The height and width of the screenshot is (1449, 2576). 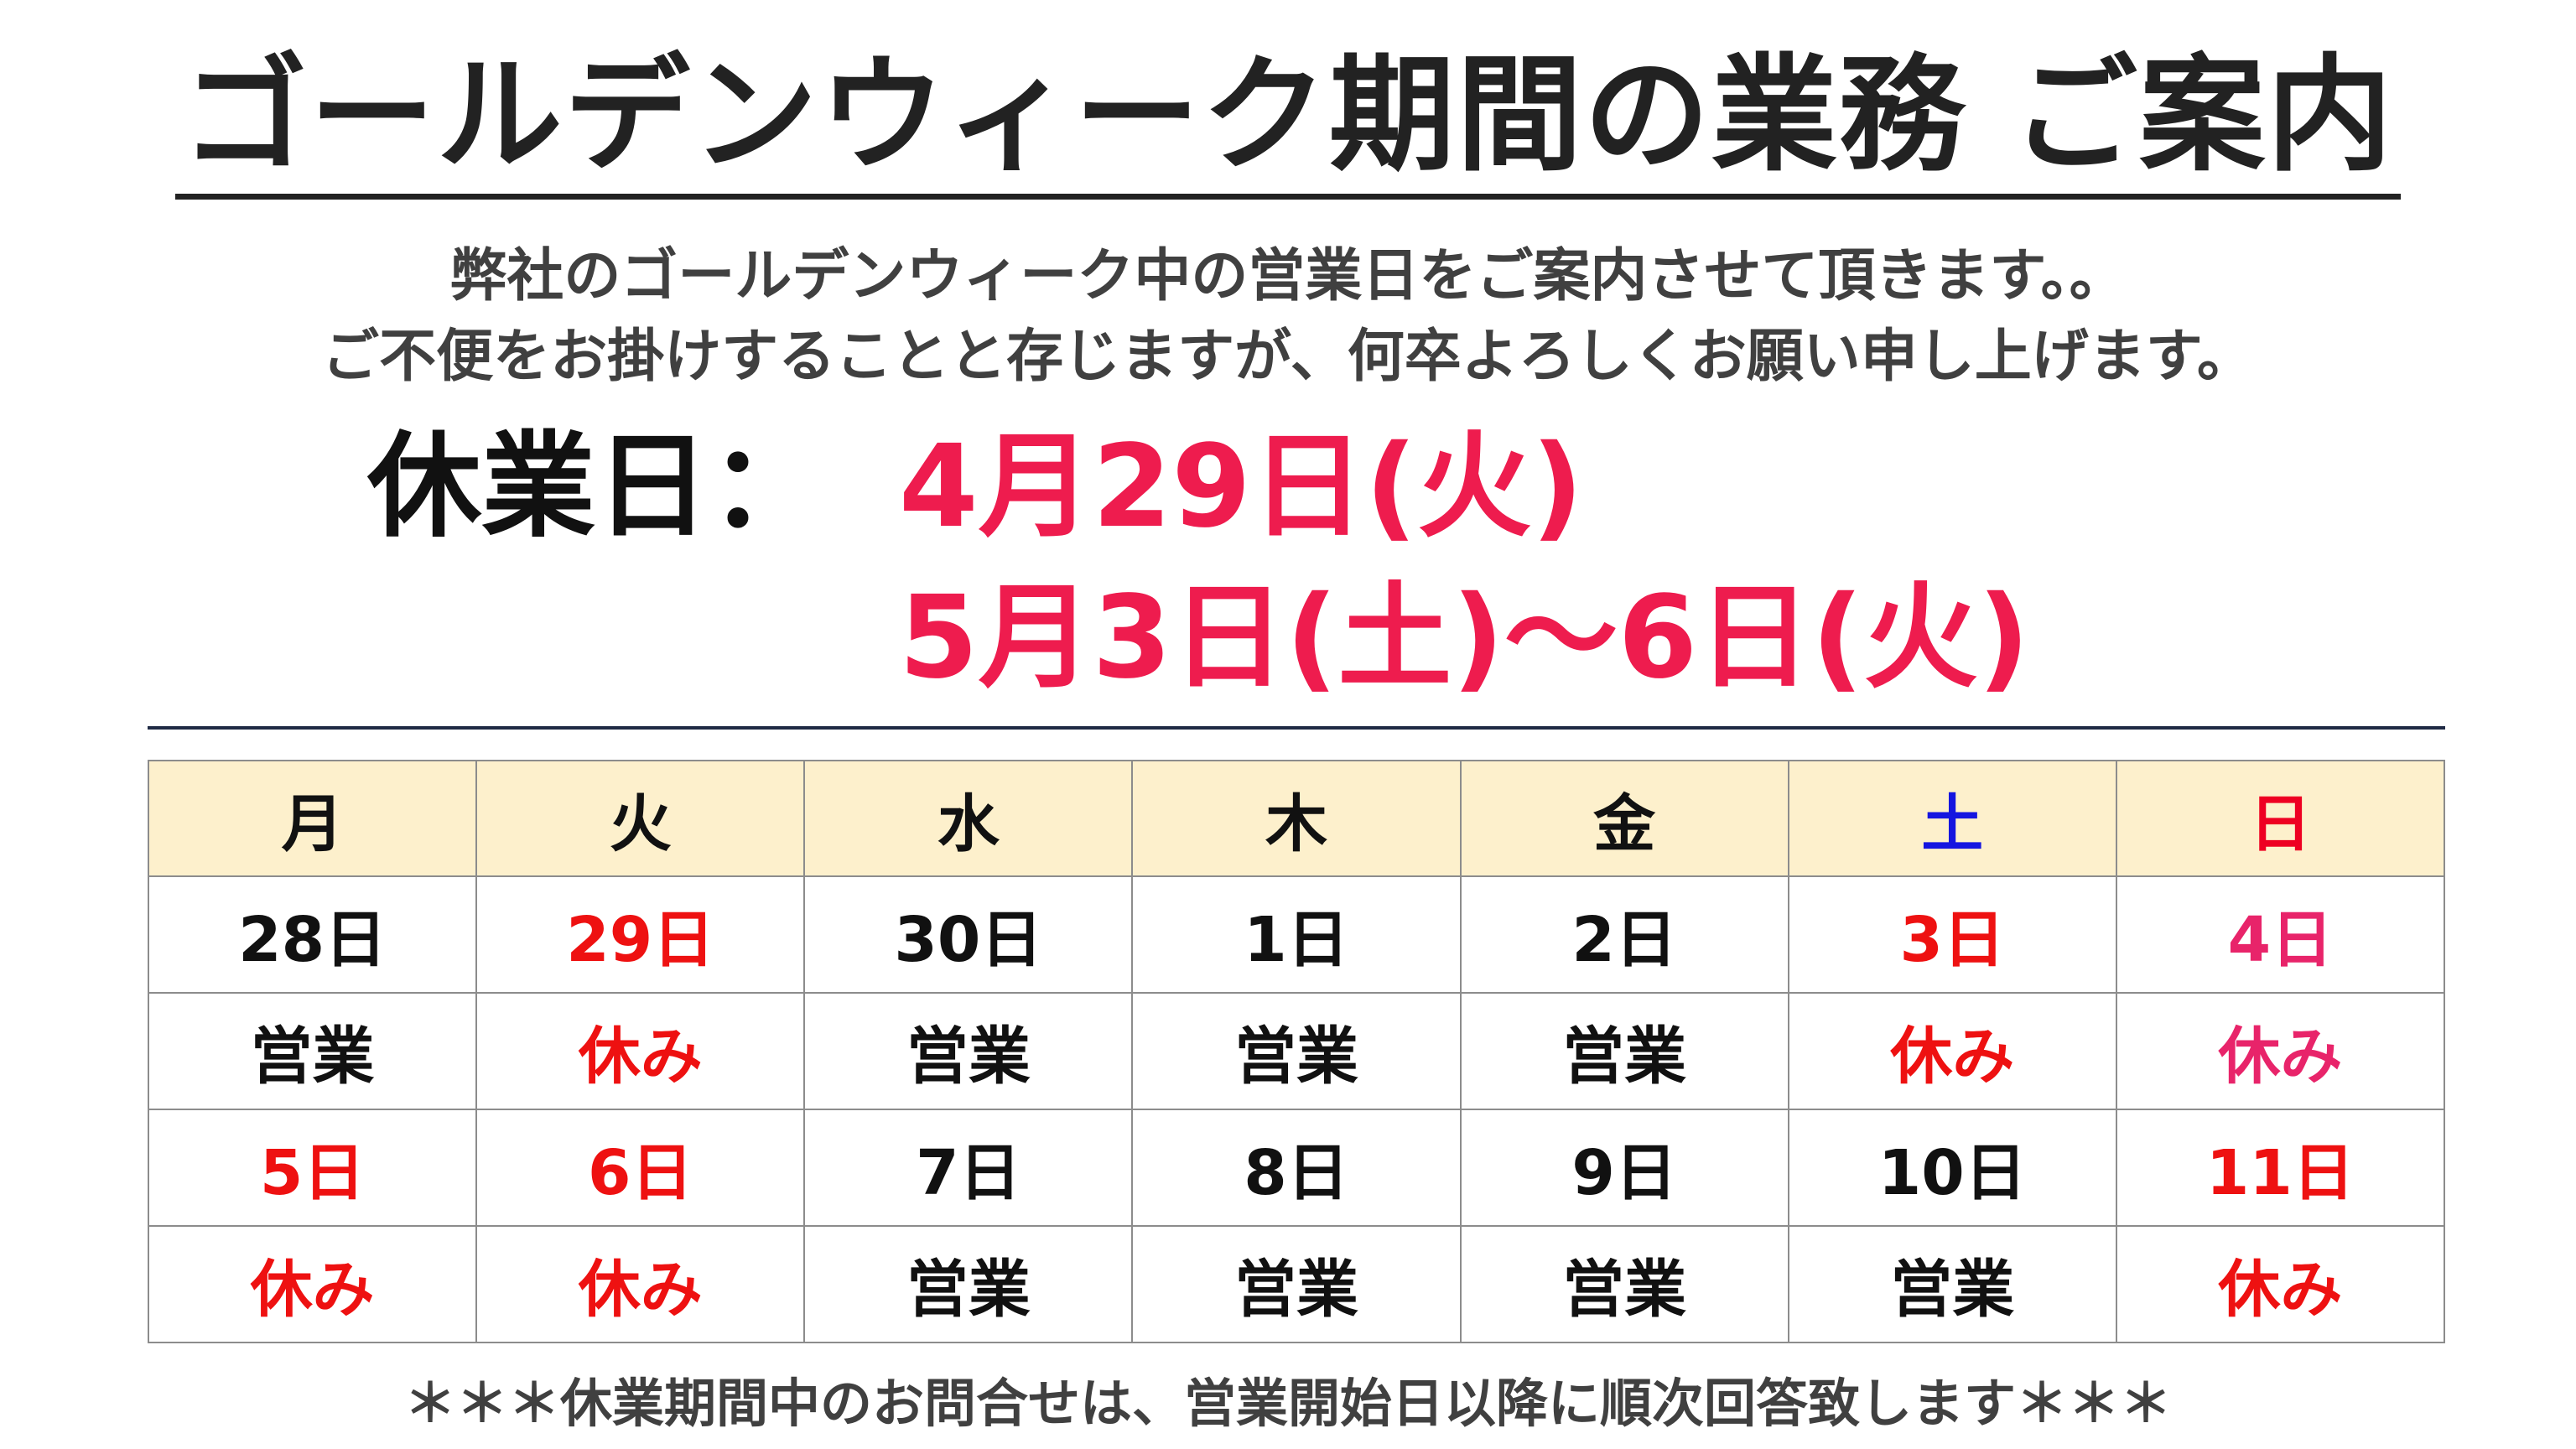 I want to click on intro-line-2: ご不便をお掛けすることと存じますが、何卒よろしくお願い申し上げます。, so click(x=1288, y=357).